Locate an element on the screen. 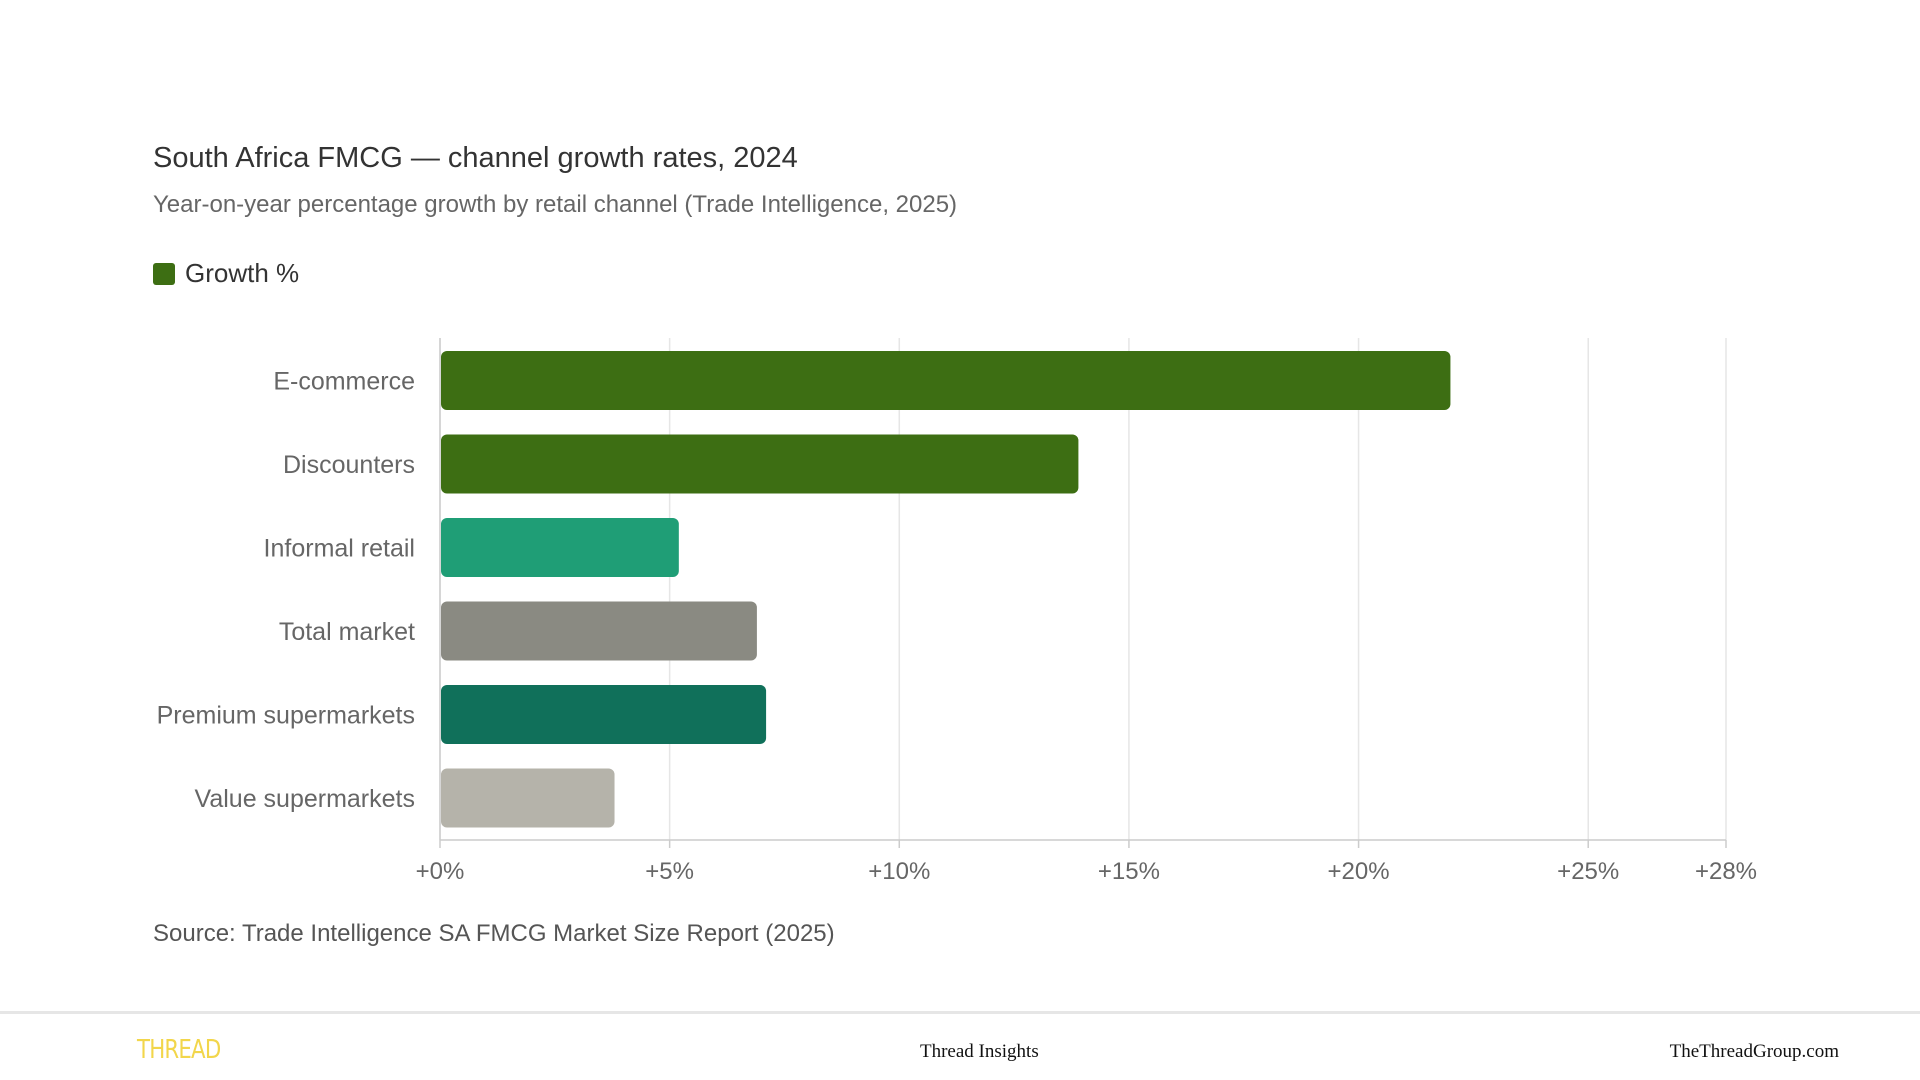 Image resolution: width=1920 pixels, height=1080 pixels. bar-premium-supermarkets is located at coordinates (604, 714).